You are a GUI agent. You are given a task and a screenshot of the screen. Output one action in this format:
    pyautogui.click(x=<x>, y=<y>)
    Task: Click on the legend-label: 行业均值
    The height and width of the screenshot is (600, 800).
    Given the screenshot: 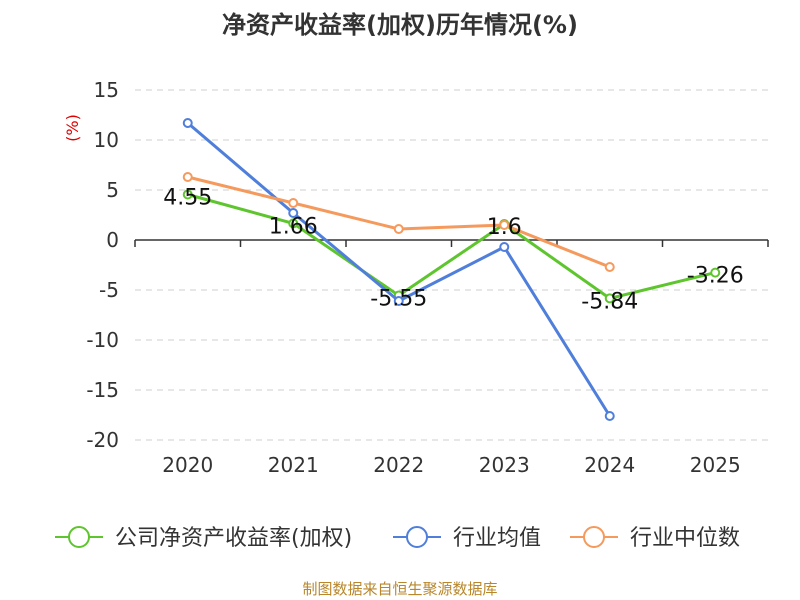 What is the action you would take?
    pyautogui.click(x=497, y=538)
    